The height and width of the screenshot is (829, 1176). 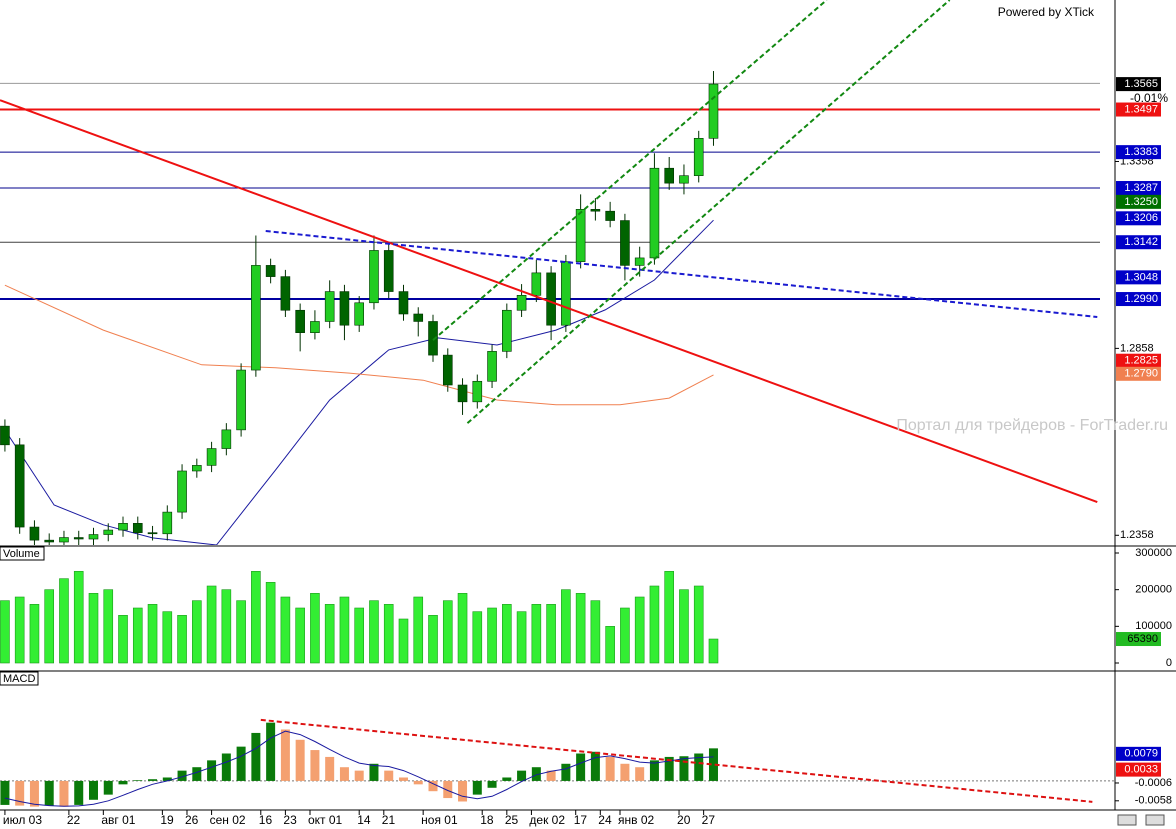 I want to click on x-tick-label: 14, so click(x=364, y=820).